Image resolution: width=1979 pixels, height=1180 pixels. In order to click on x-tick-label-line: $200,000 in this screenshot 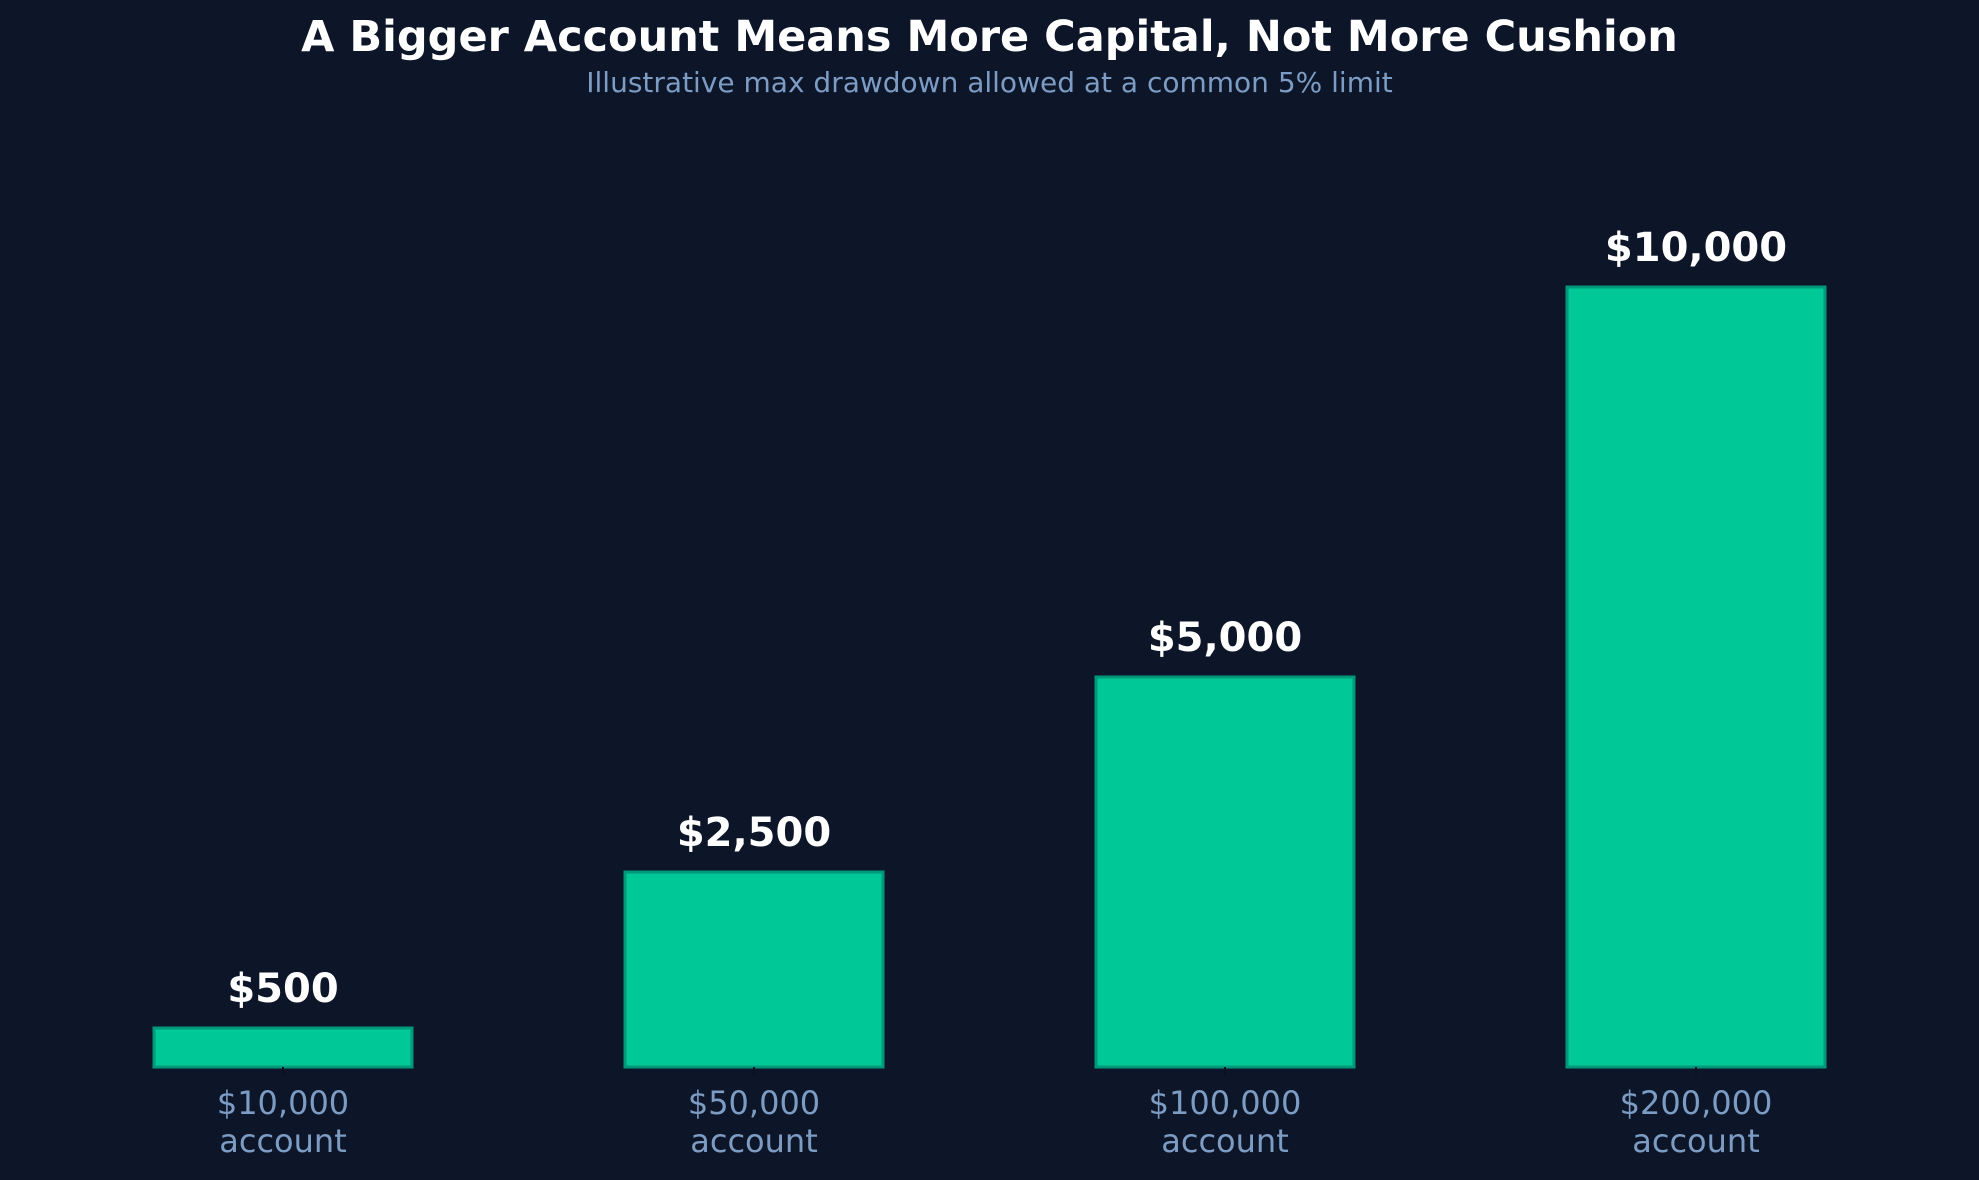, I will do `click(1696, 1103)`.